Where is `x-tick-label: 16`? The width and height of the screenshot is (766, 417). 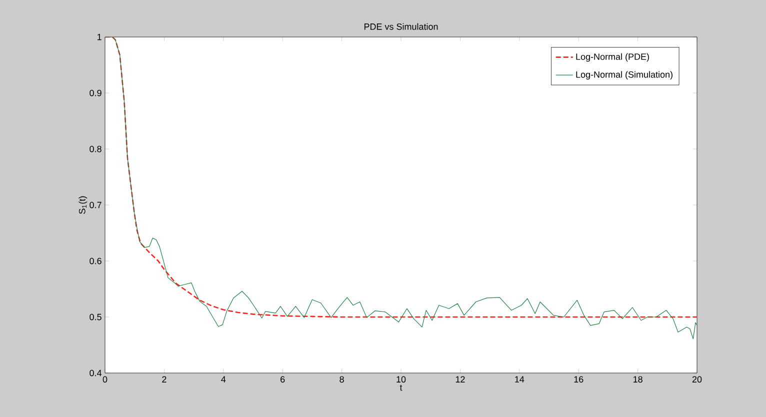 x-tick-label: 16 is located at coordinates (579, 379).